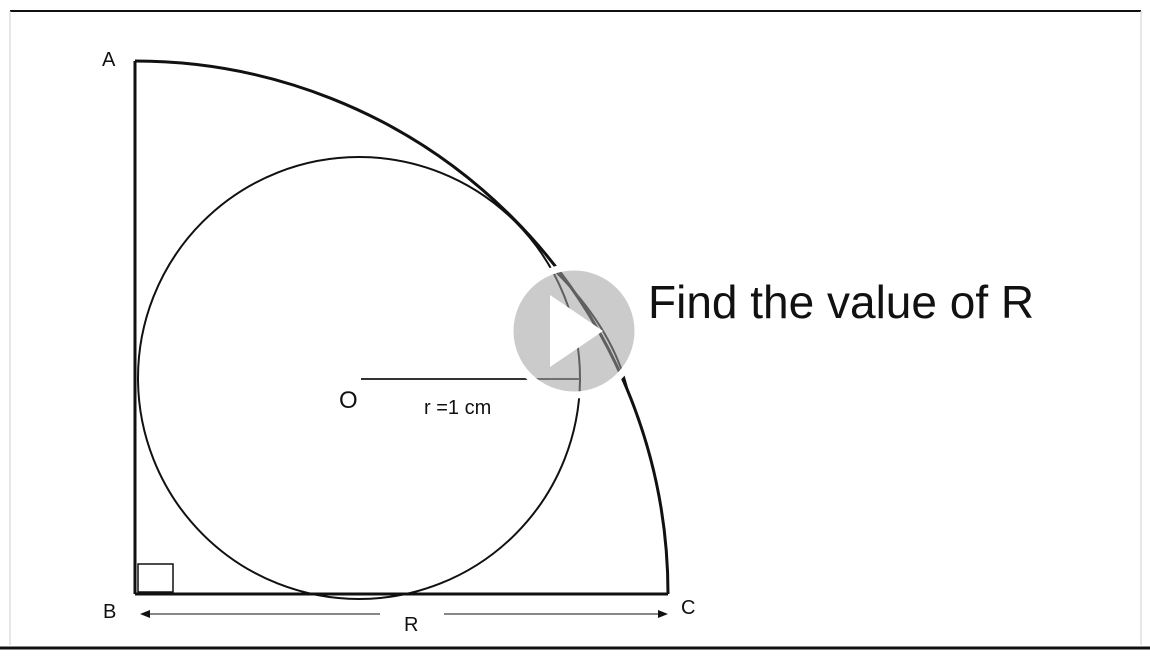 The width and height of the screenshot is (1150, 658). What do you see at coordinates (109, 60) in the screenshot?
I see `point-label-a: A` at bounding box center [109, 60].